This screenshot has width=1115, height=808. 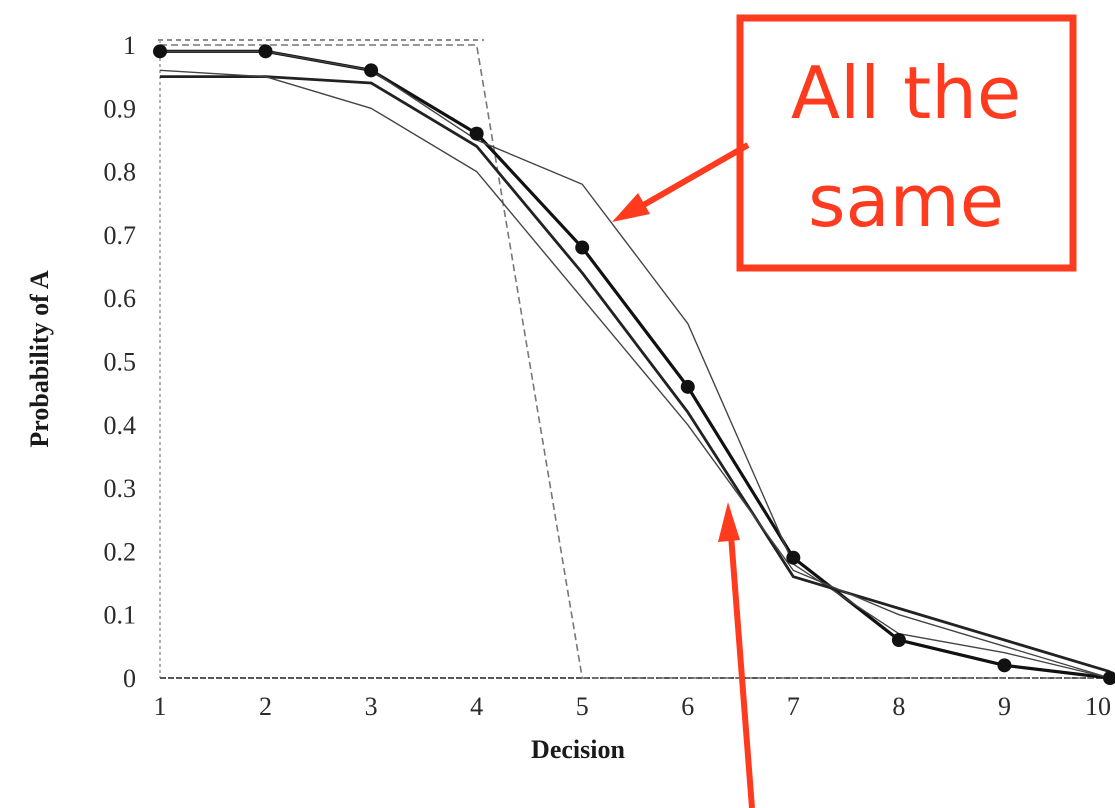 What do you see at coordinates (120, 551) in the screenshot?
I see `y-tick-label: 0.2` at bounding box center [120, 551].